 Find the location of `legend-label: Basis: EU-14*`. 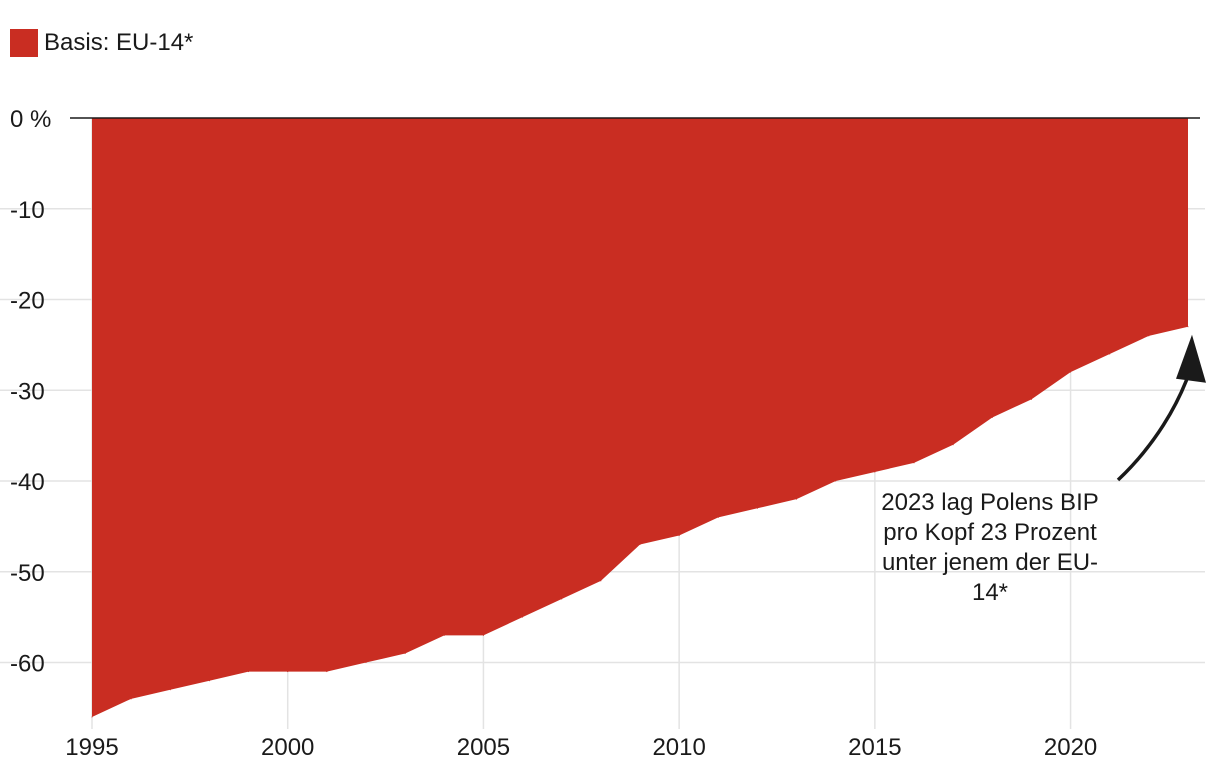

legend-label: Basis: EU-14* is located at coordinates (119, 42).